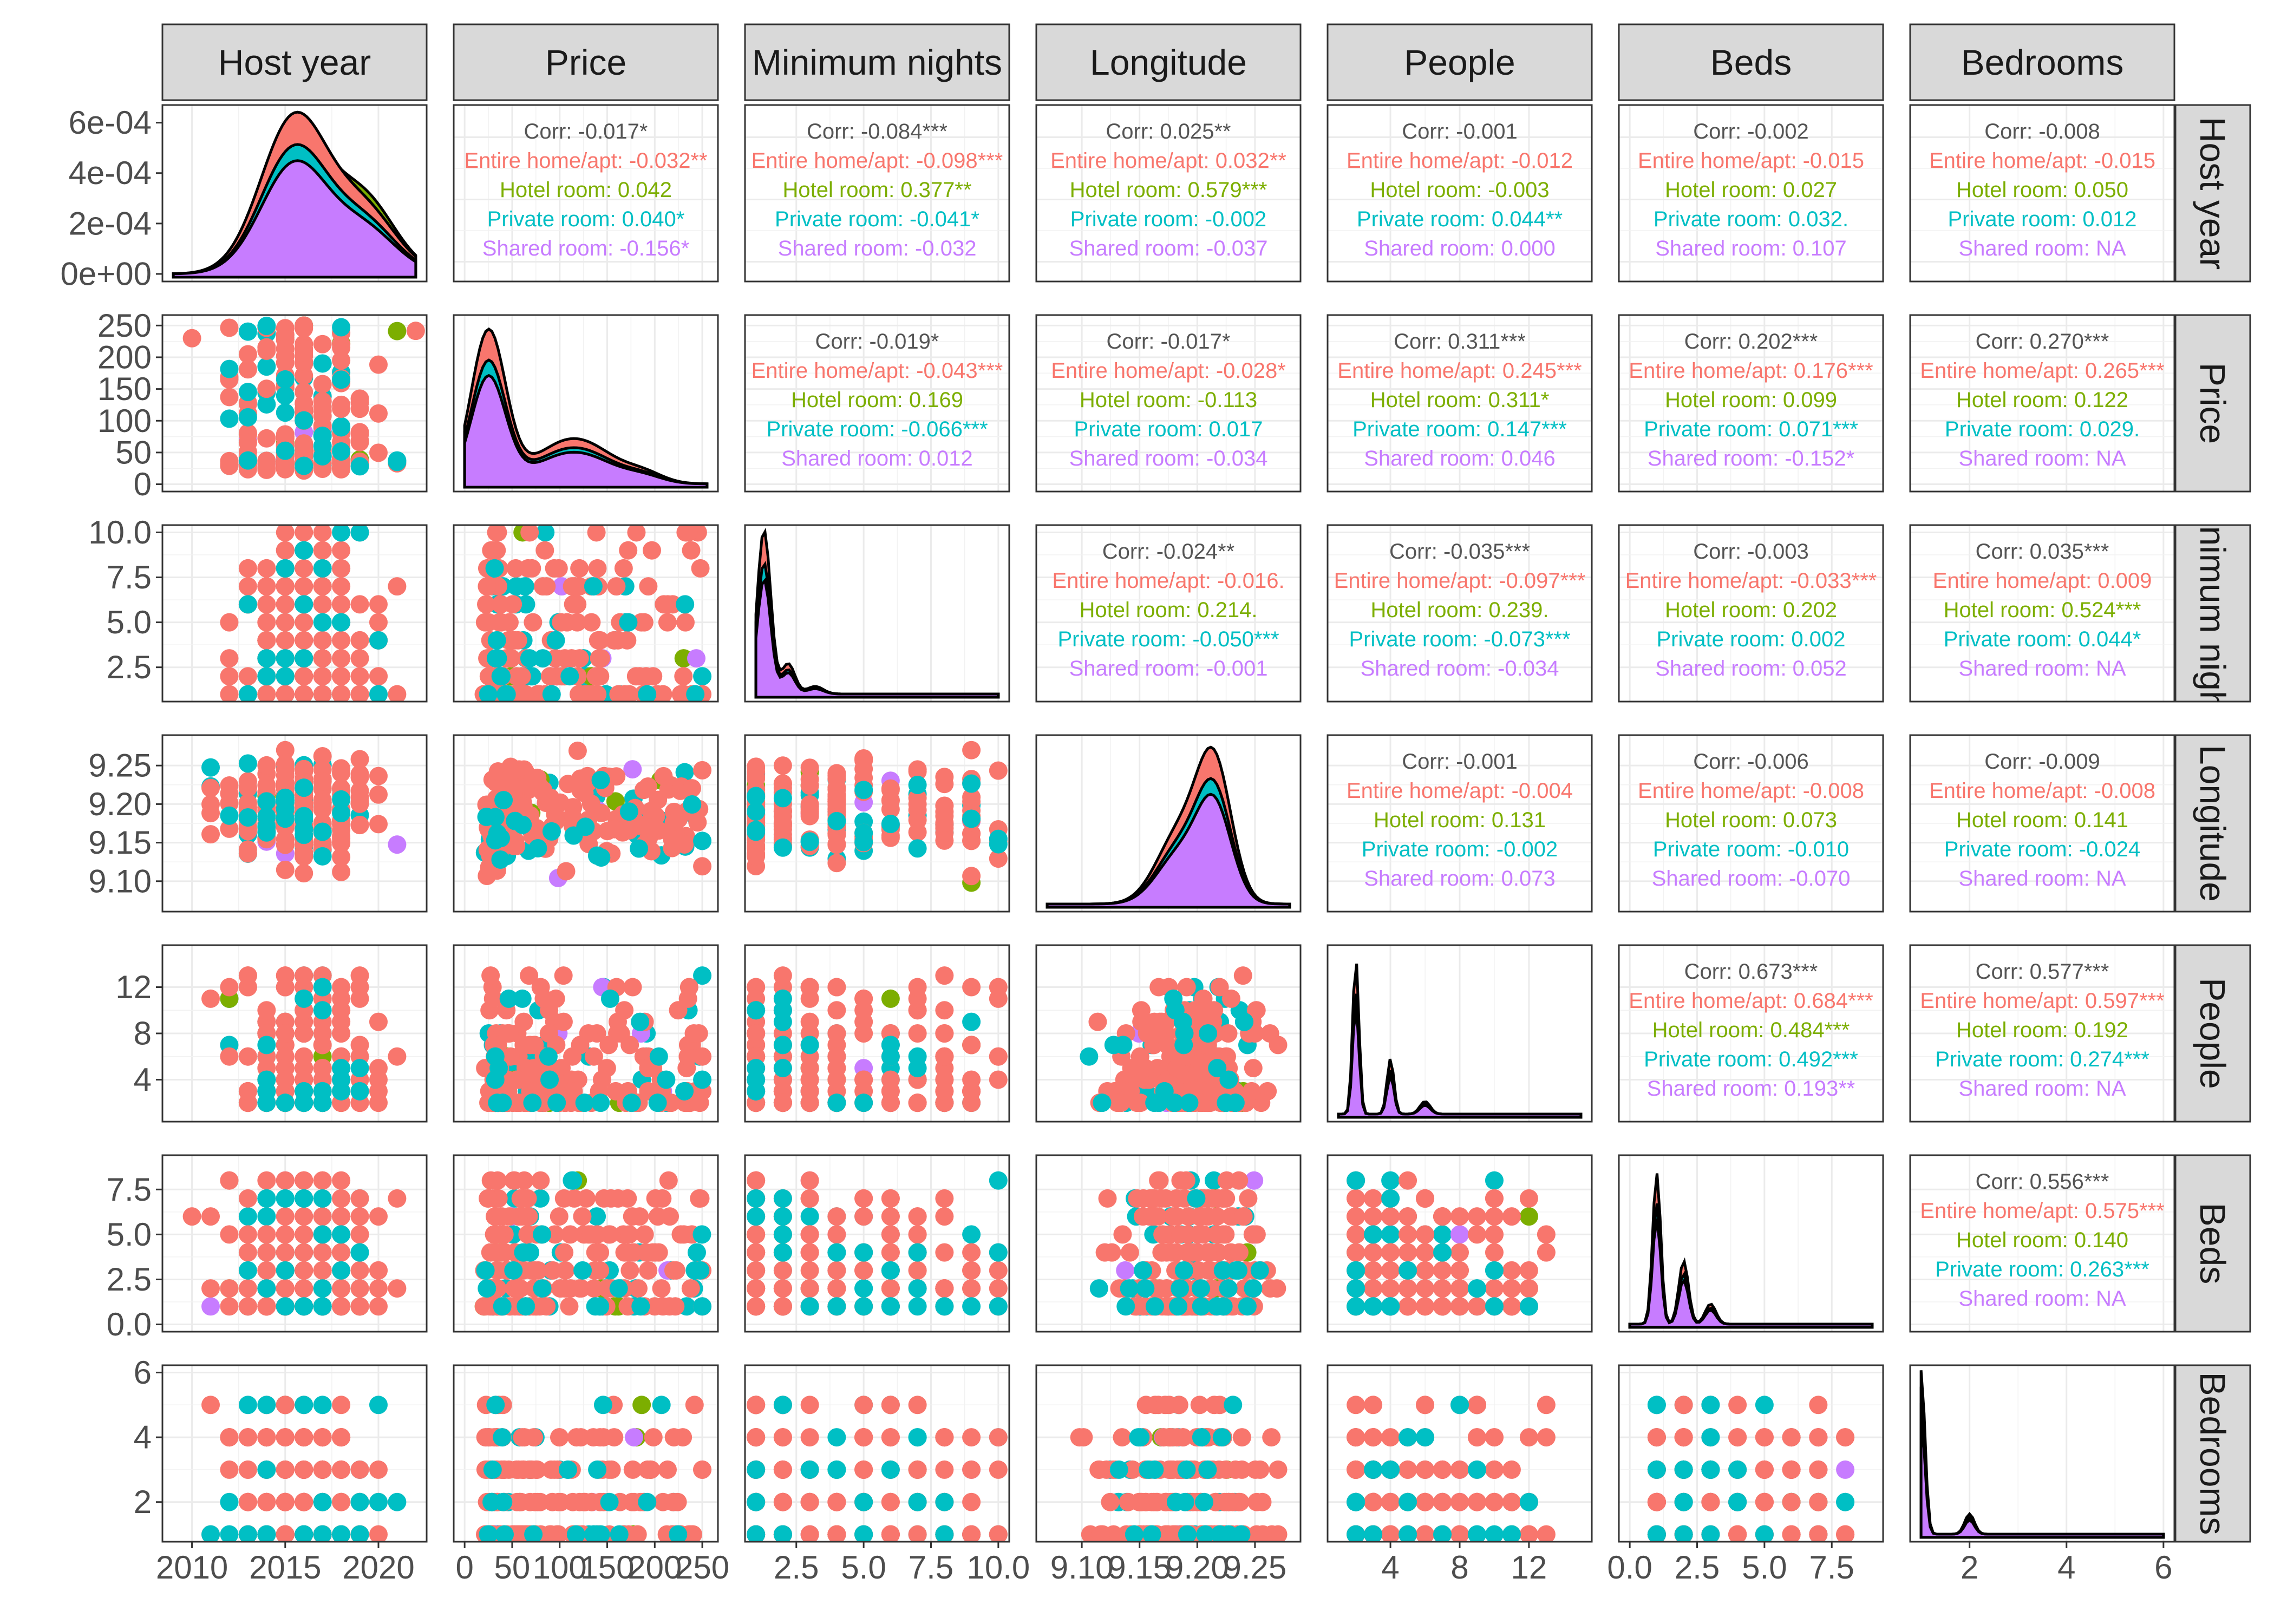 The image size is (2274, 1624). Describe the element at coordinates (1168, 458) in the screenshot. I see `corr-group: Shared room: -0.034` at that location.